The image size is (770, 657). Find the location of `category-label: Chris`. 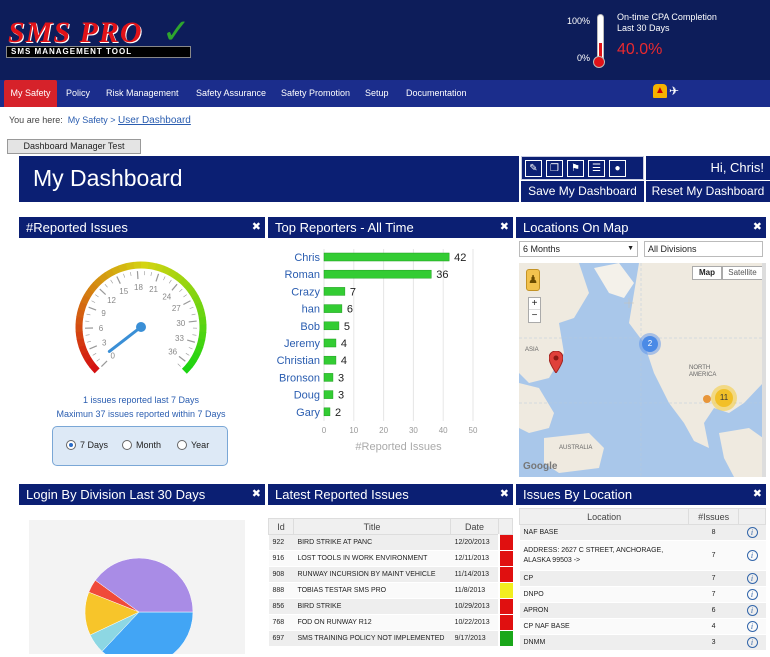

category-label: Chris is located at coordinates (307, 258).